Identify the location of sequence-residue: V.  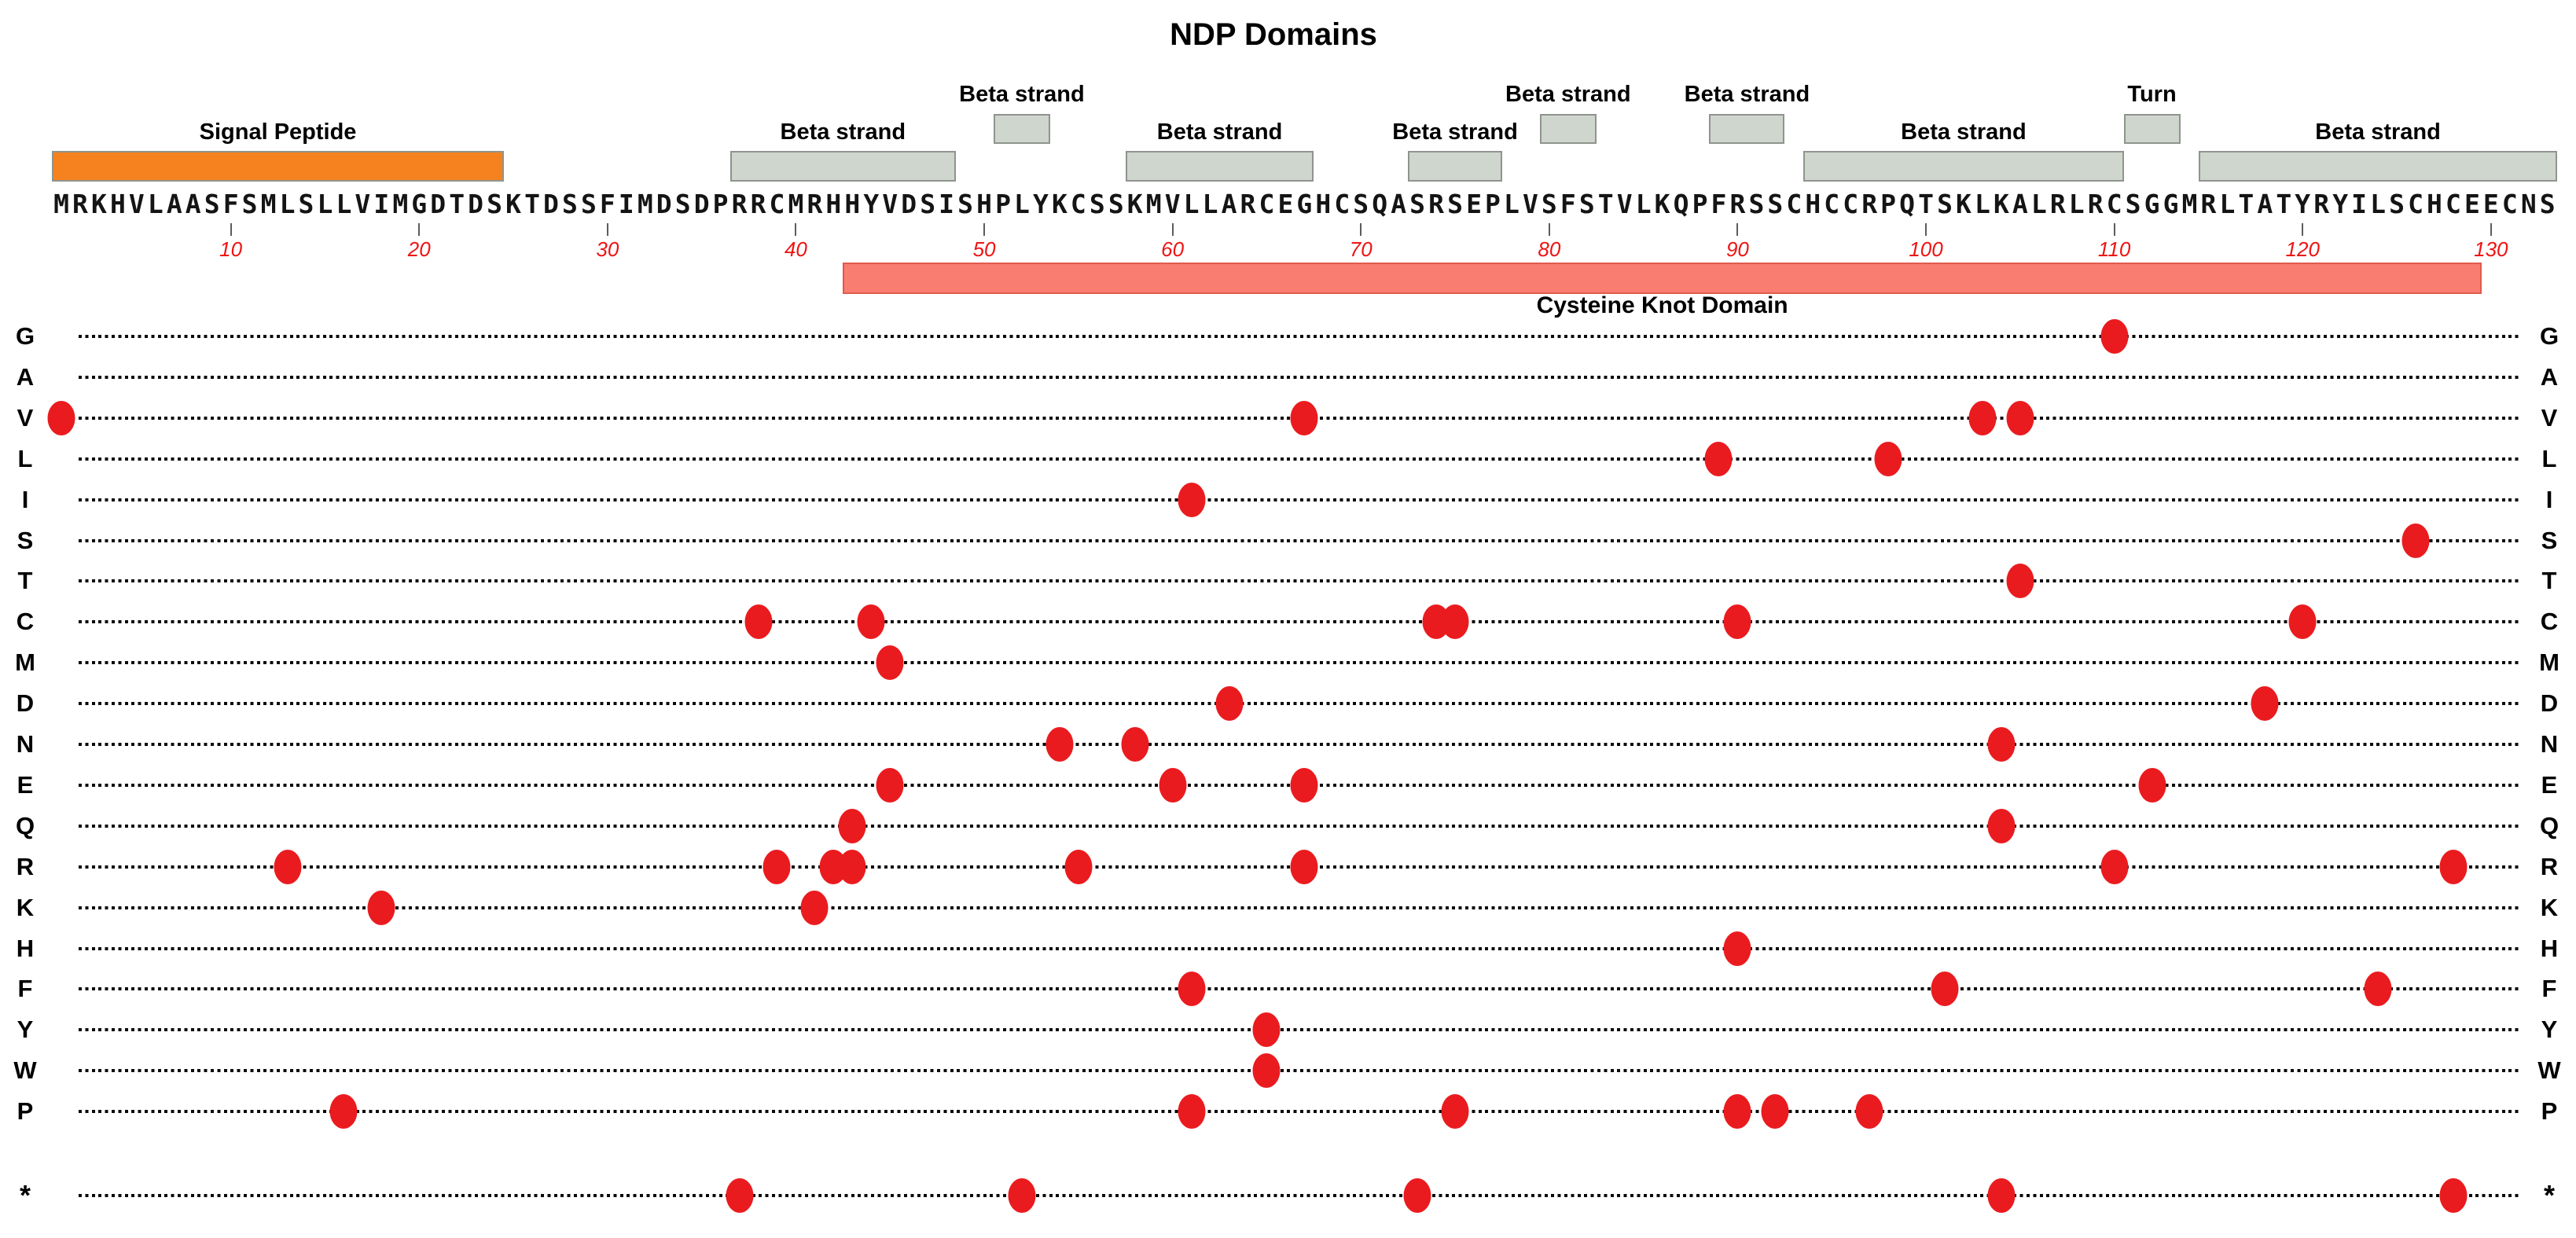
(1530, 204).